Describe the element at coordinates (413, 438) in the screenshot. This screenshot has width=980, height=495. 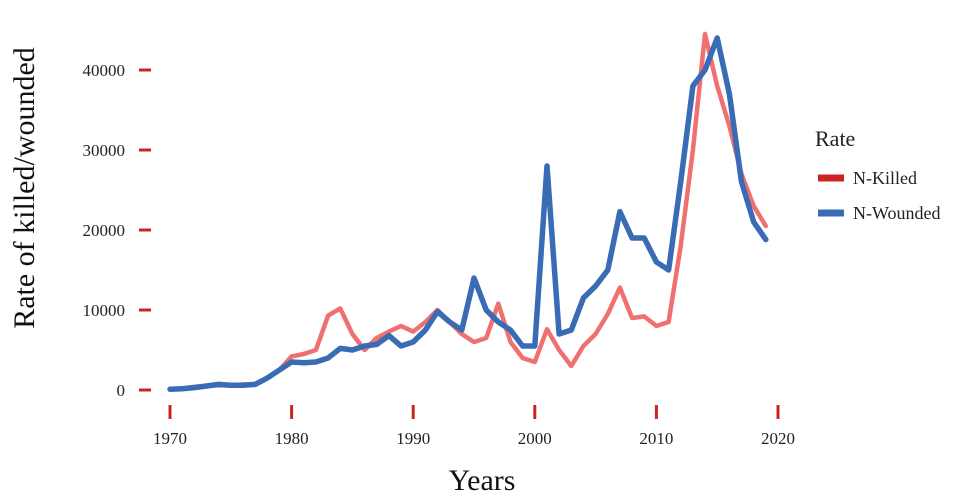
I see `x-tick-label: 1990` at that location.